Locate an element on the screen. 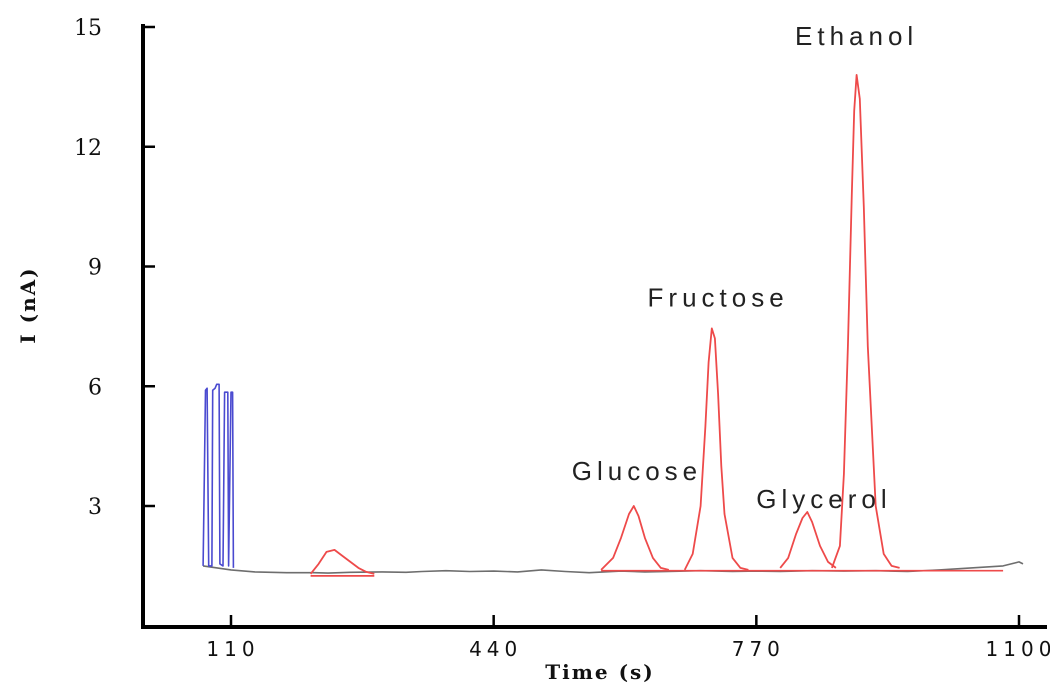  peak-label: Fructose is located at coordinates (718, 297).